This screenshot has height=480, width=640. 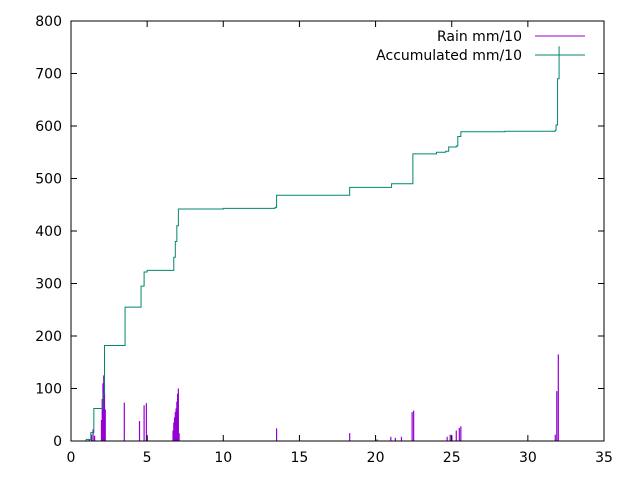 I want to click on legend: Rain mm/10 Accumulated mm/10, so click(x=480, y=46).